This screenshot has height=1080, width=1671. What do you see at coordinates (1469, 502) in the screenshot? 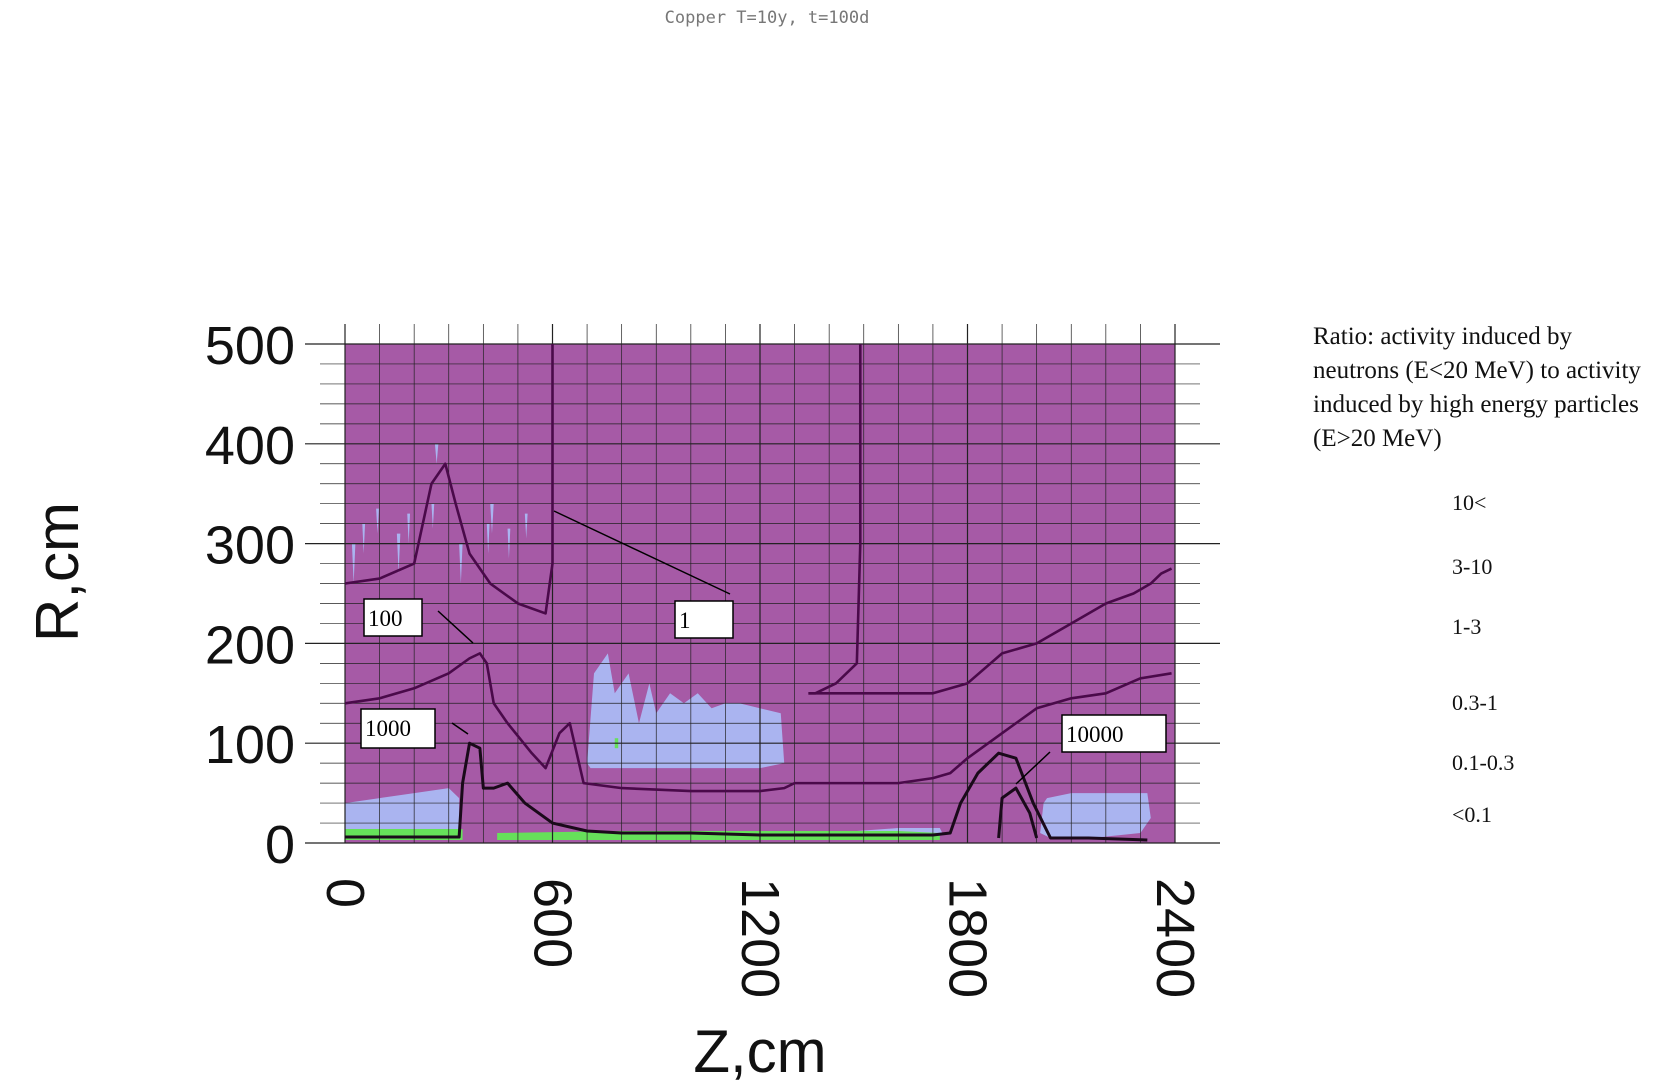
I see `legend-item-1: 10<` at bounding box center [1469, 502].